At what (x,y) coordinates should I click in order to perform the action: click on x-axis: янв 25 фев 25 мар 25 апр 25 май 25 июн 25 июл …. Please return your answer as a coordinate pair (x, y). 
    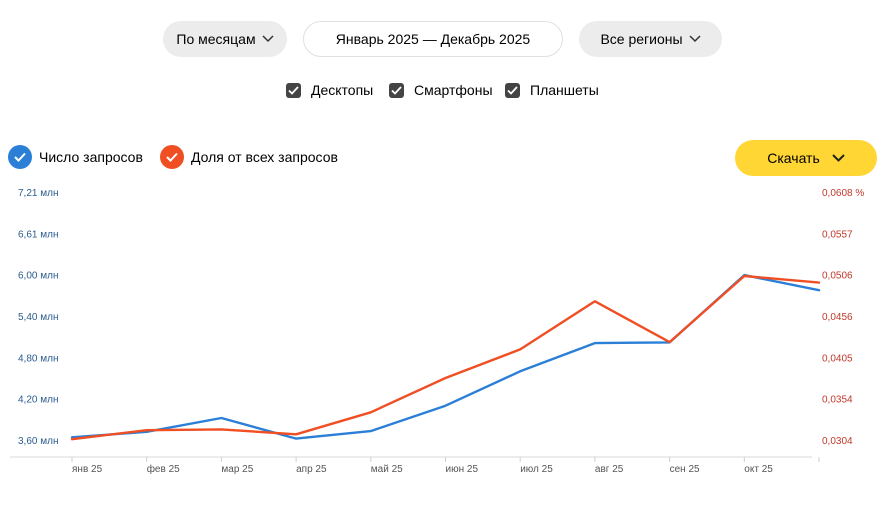
    Looking at the image, I should click on (415, 465).